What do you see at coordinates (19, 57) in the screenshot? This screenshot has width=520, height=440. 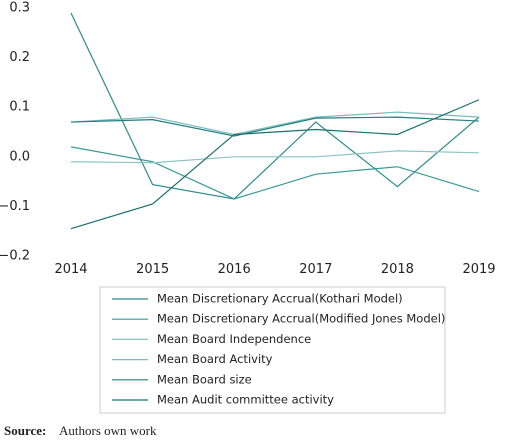 I see `y-tick-label: 0.2` at bounding box center [19, 57].